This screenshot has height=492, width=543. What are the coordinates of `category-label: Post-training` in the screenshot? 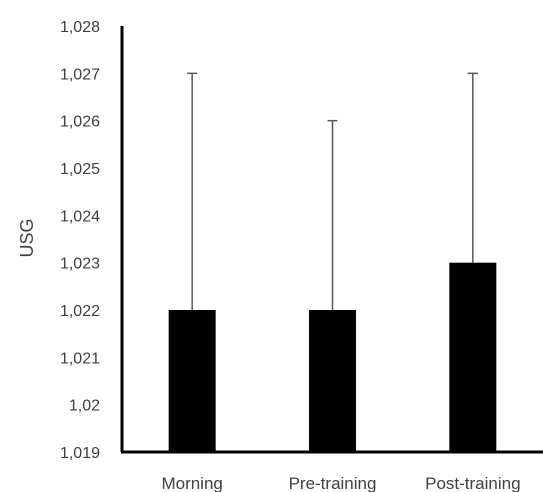 It's located at (472, 483).